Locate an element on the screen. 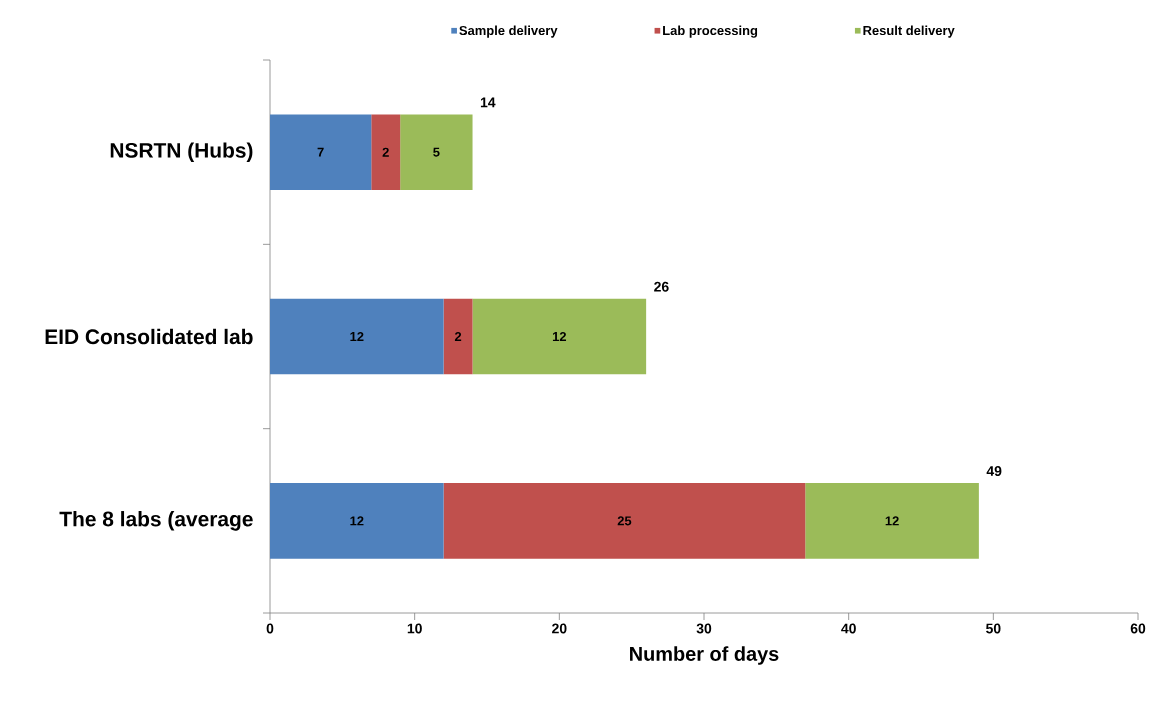  data-label: 25 is located at coordinates (624, 521).